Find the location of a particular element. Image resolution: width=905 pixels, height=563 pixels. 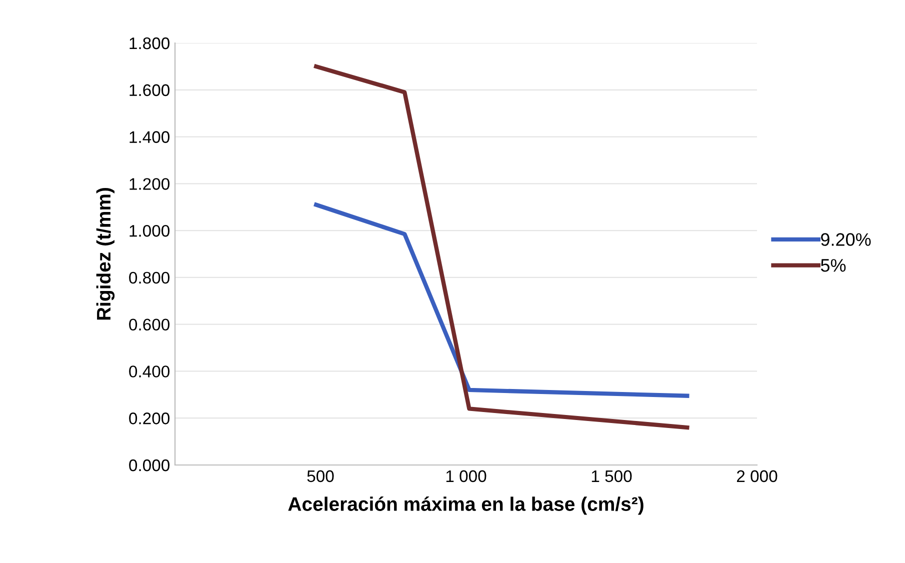

y-tick-label: 1.800 is located at coordinates (150, 43).